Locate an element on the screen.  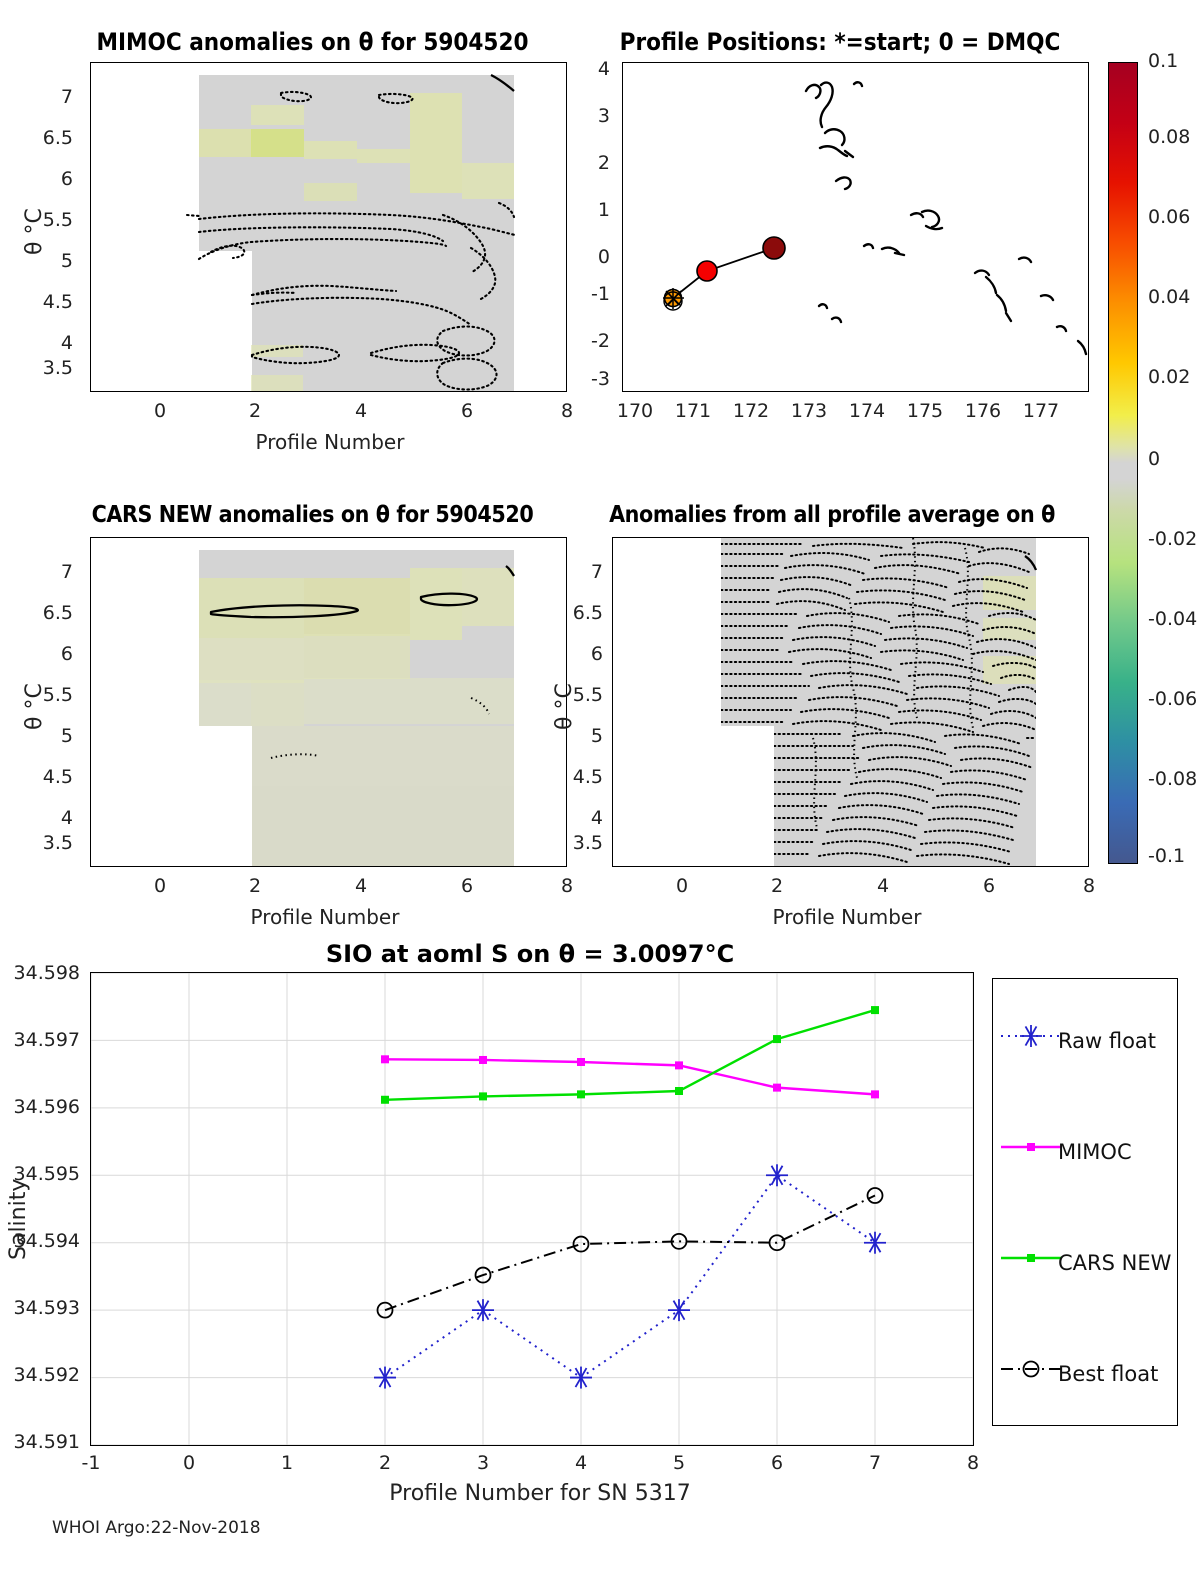
sal-ylabel: Salinity is located at coordinates (18, 1219).